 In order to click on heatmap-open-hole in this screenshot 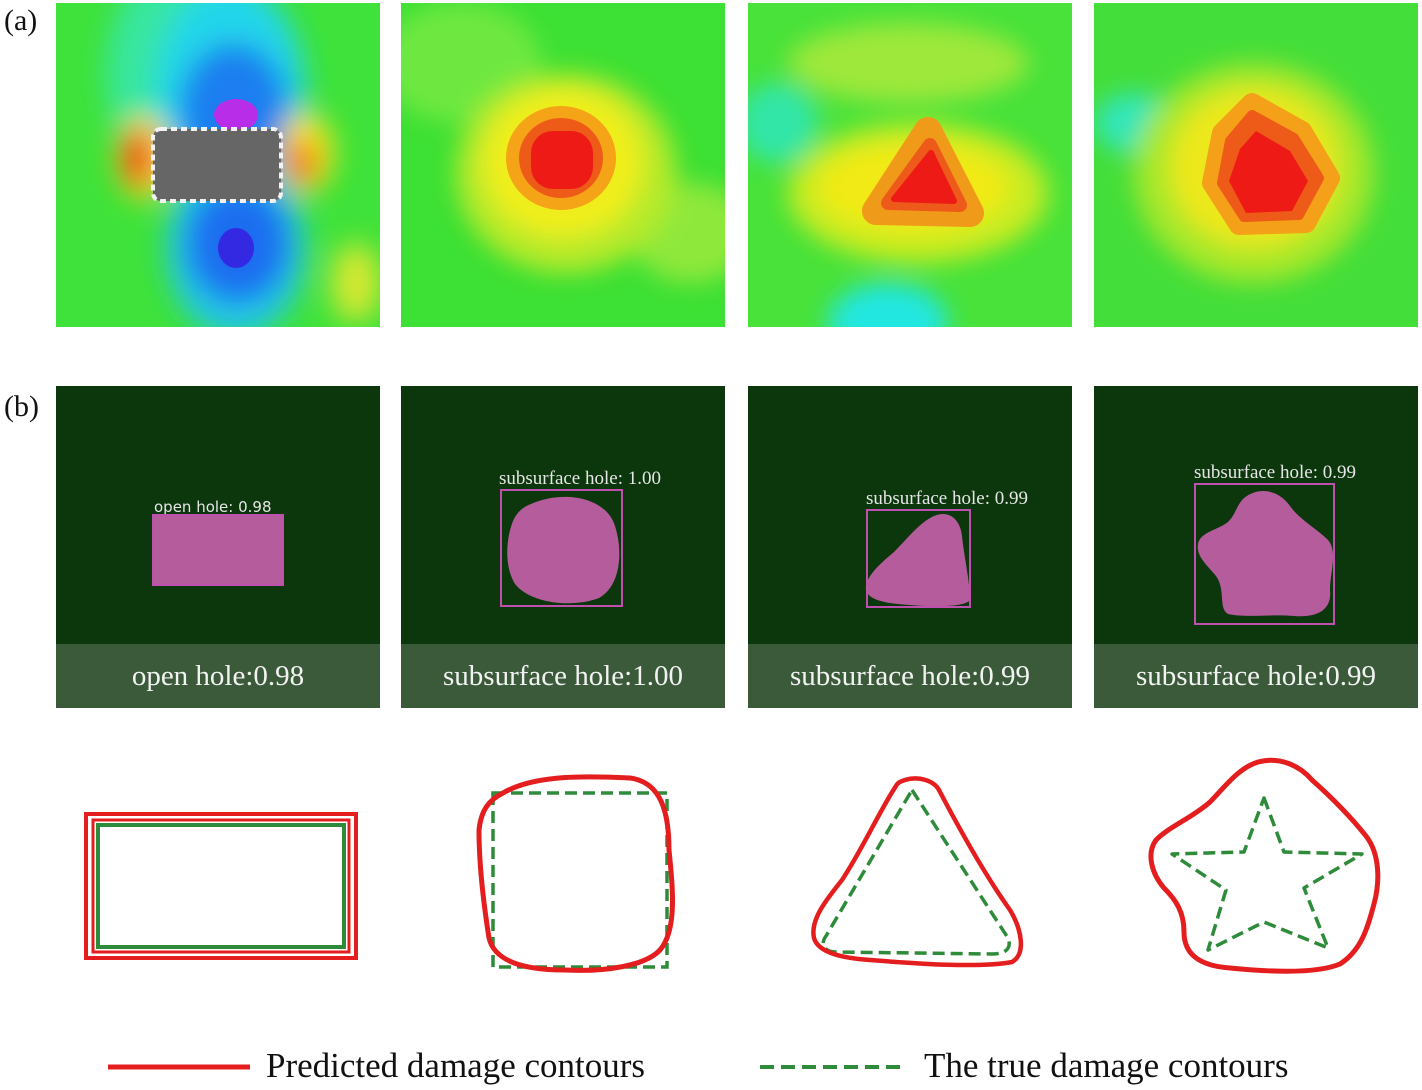, I will do `click(218, 165)`.